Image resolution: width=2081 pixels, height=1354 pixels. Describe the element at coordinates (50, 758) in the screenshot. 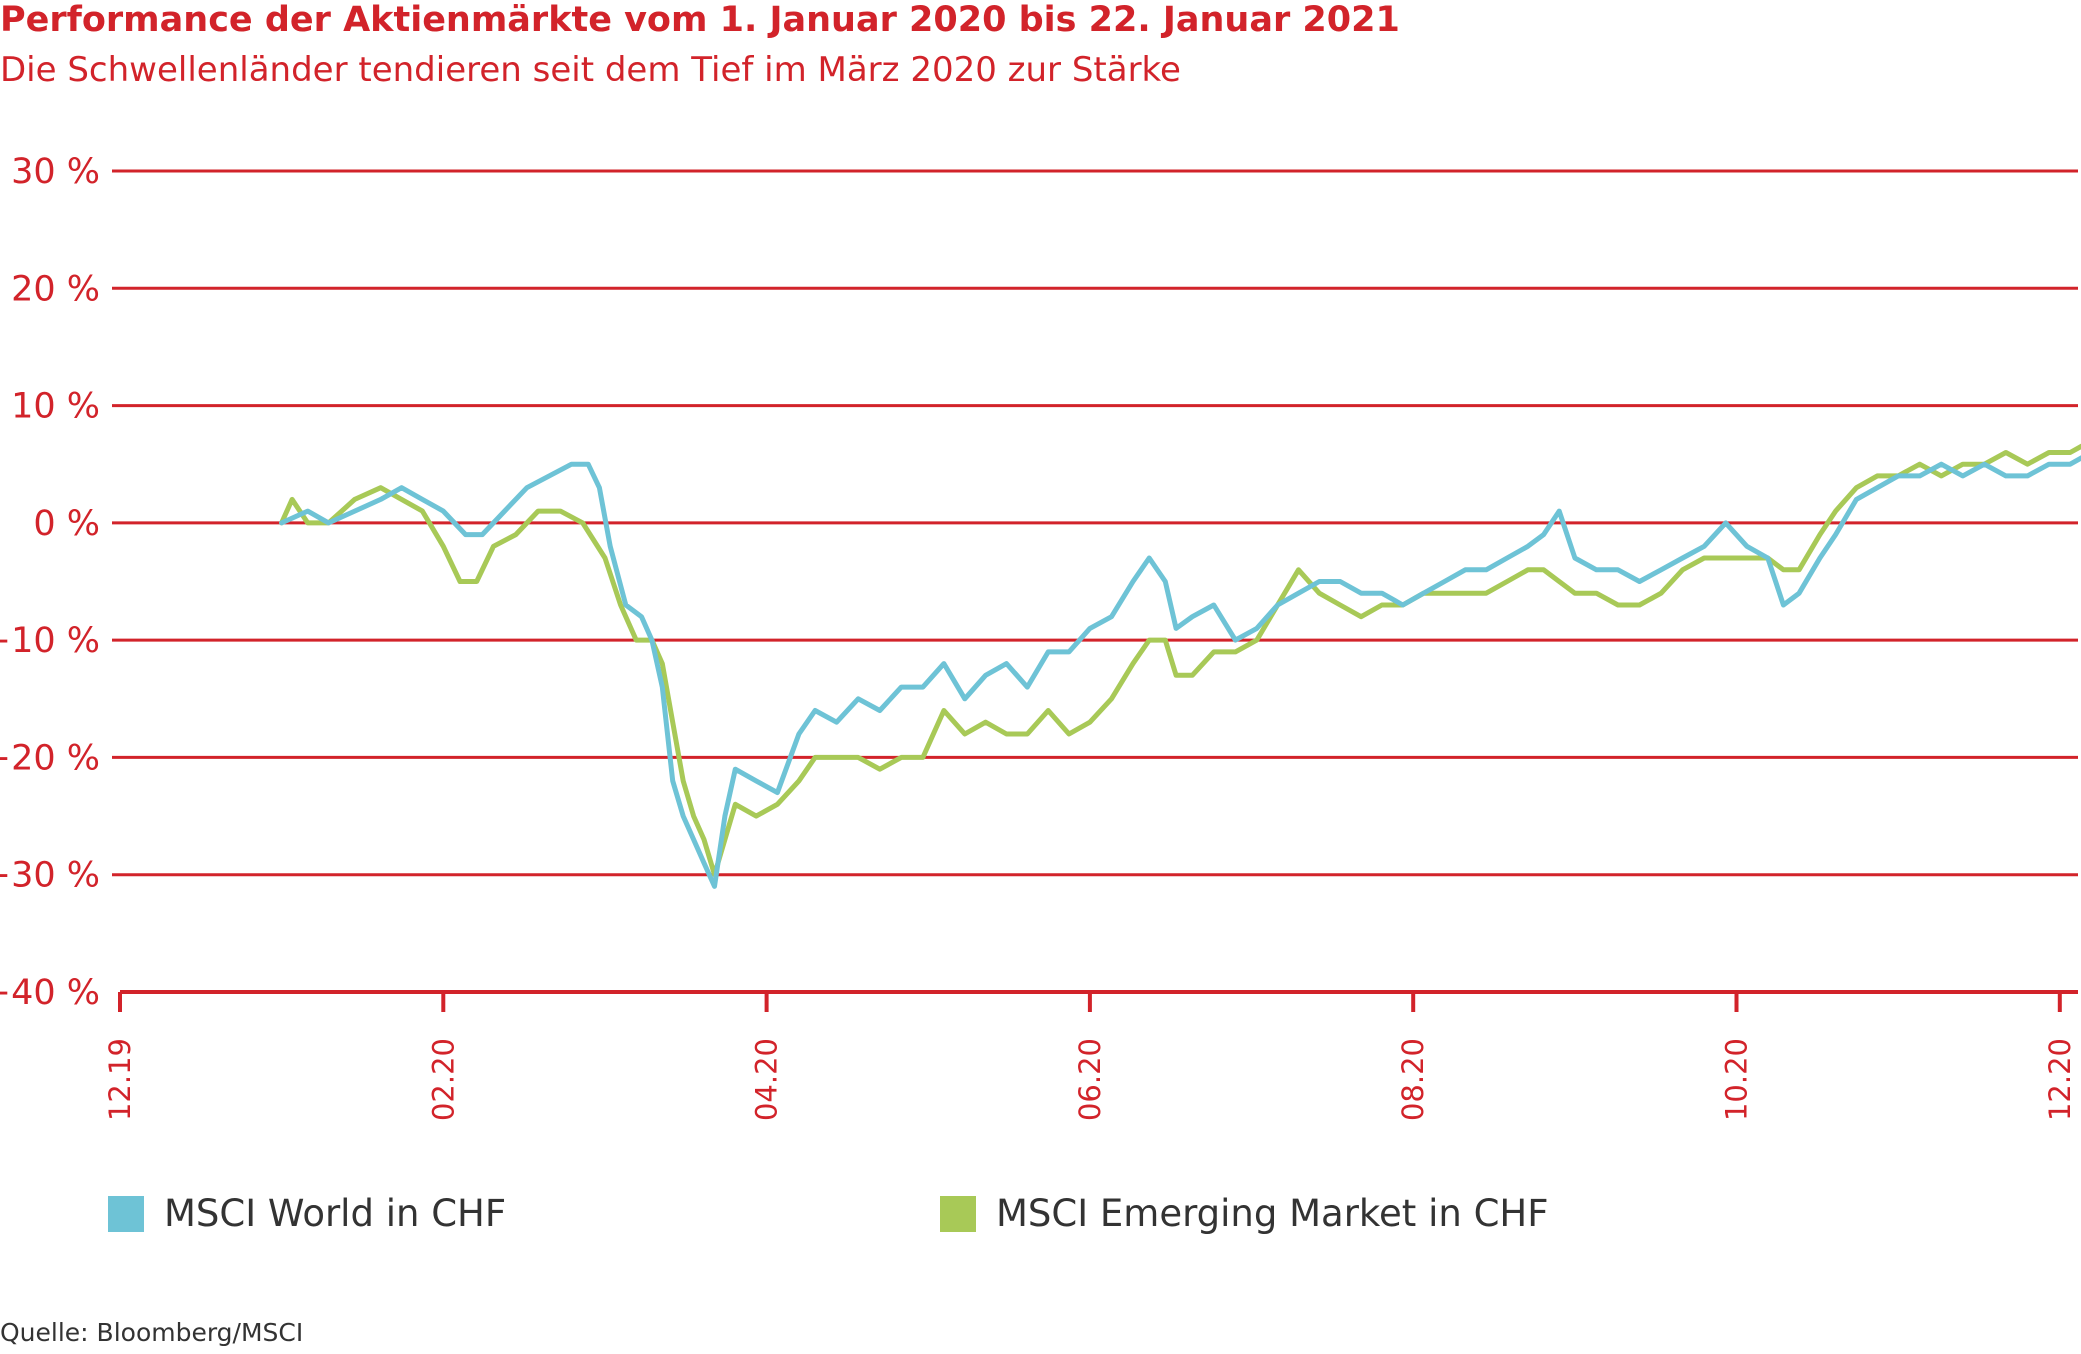

I see `y-tick-label: −20 %` at that location.